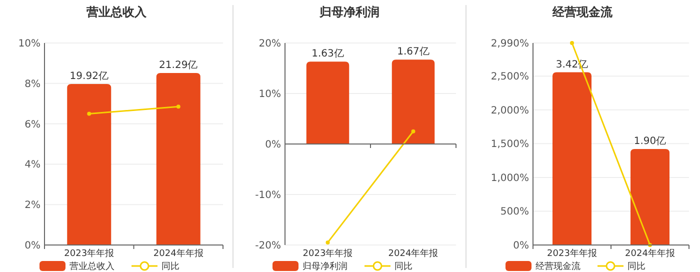  I want to click on legend-label: 营业总收入, so click(92, 266).